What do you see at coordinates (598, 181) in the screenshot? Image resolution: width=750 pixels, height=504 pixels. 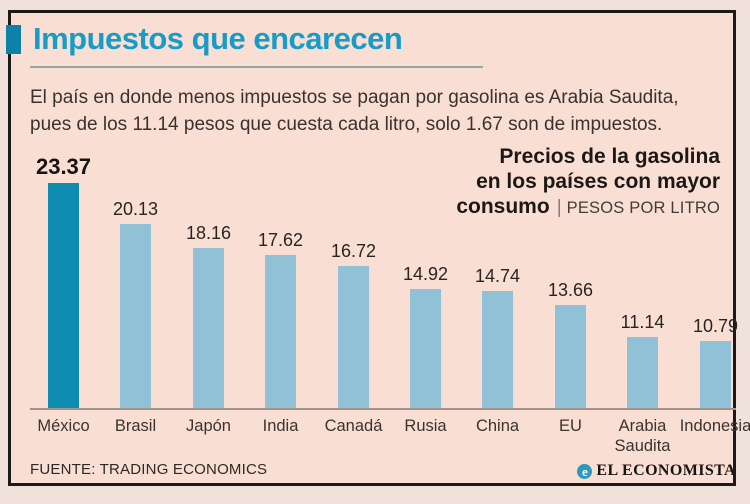 I see `chart-title-line-2: en los países con mayor` at bounding box center [598, 181].